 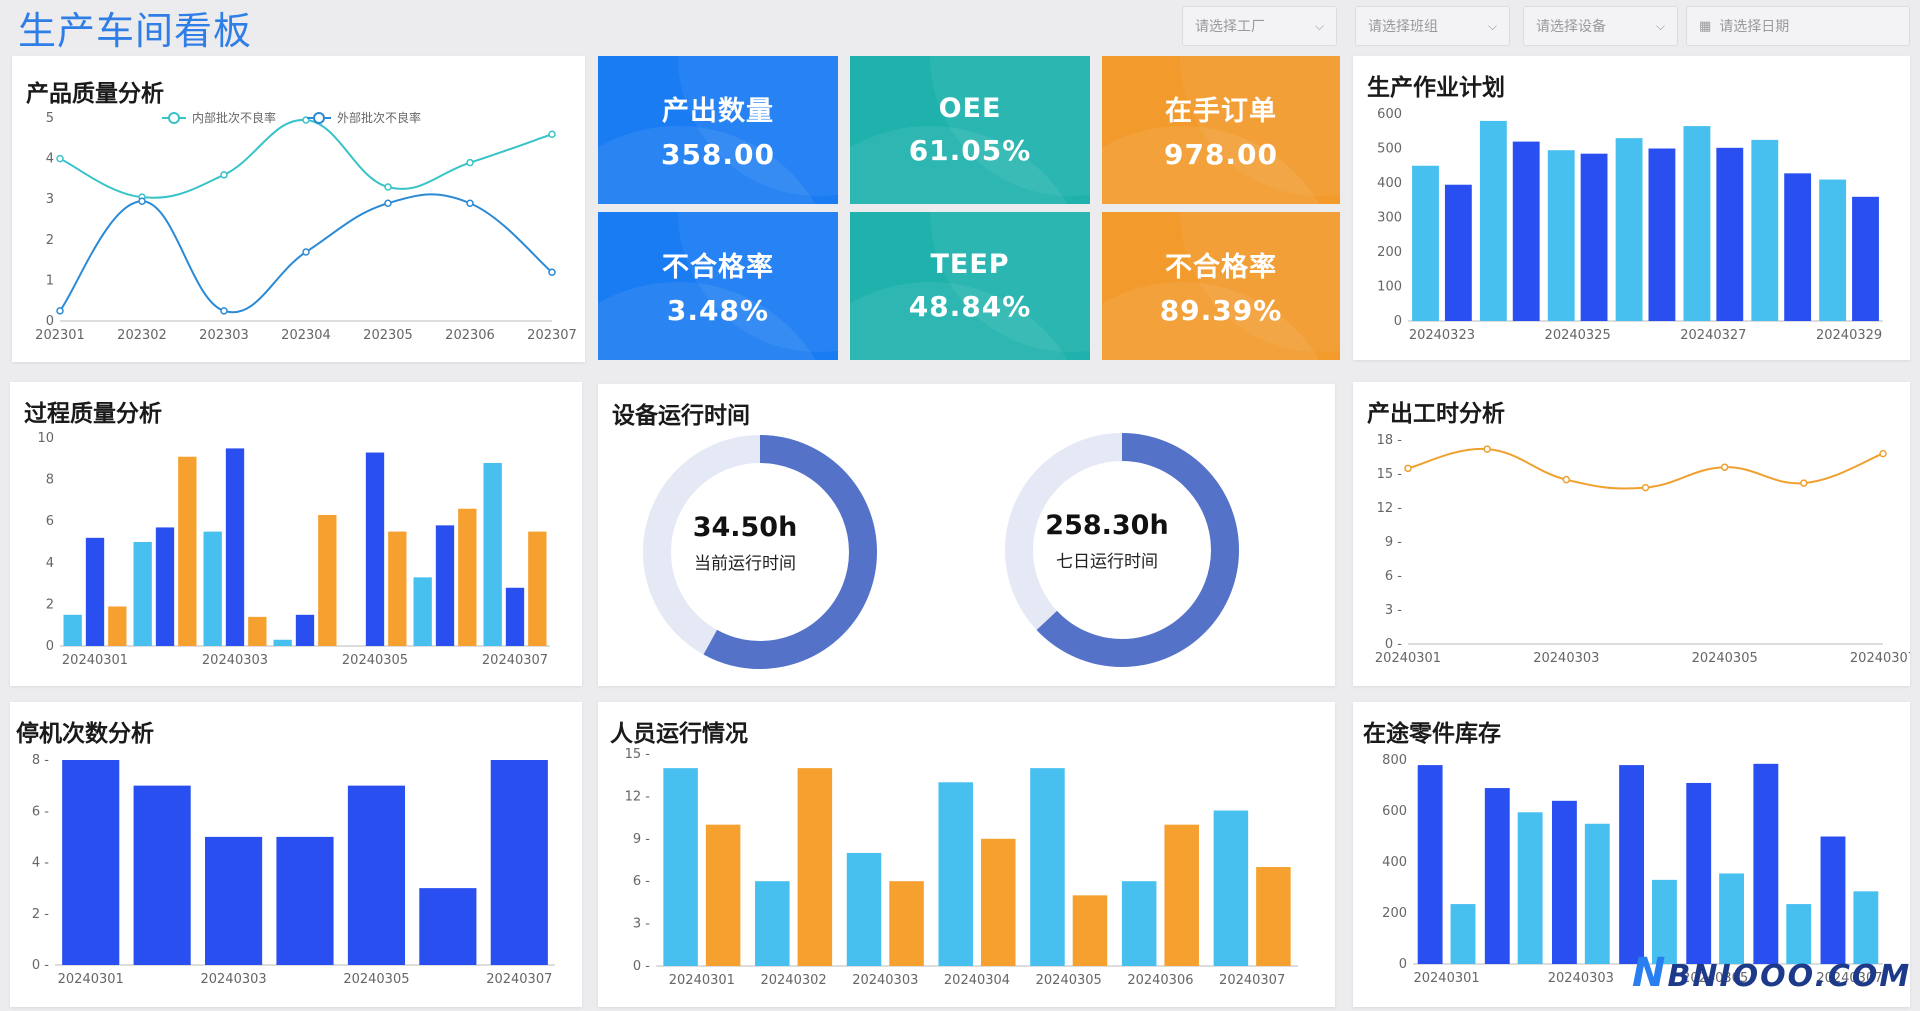 What do you see at coordinates (1436, 414) in the screenshot?
I see `panel-title: 产出工时分析` at bounding box center [1436, 414].